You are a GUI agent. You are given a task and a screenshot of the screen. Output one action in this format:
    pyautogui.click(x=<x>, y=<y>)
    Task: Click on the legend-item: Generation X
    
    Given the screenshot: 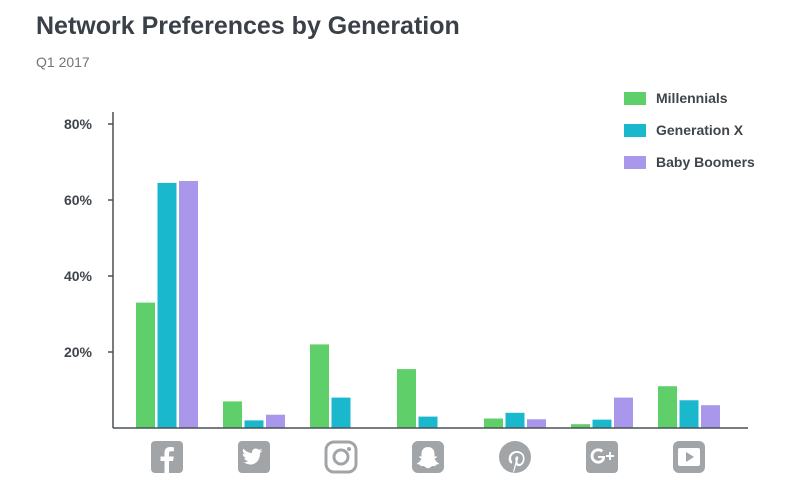 What is the action you would take?
    pyautogui.click(x=689, y=130)
    